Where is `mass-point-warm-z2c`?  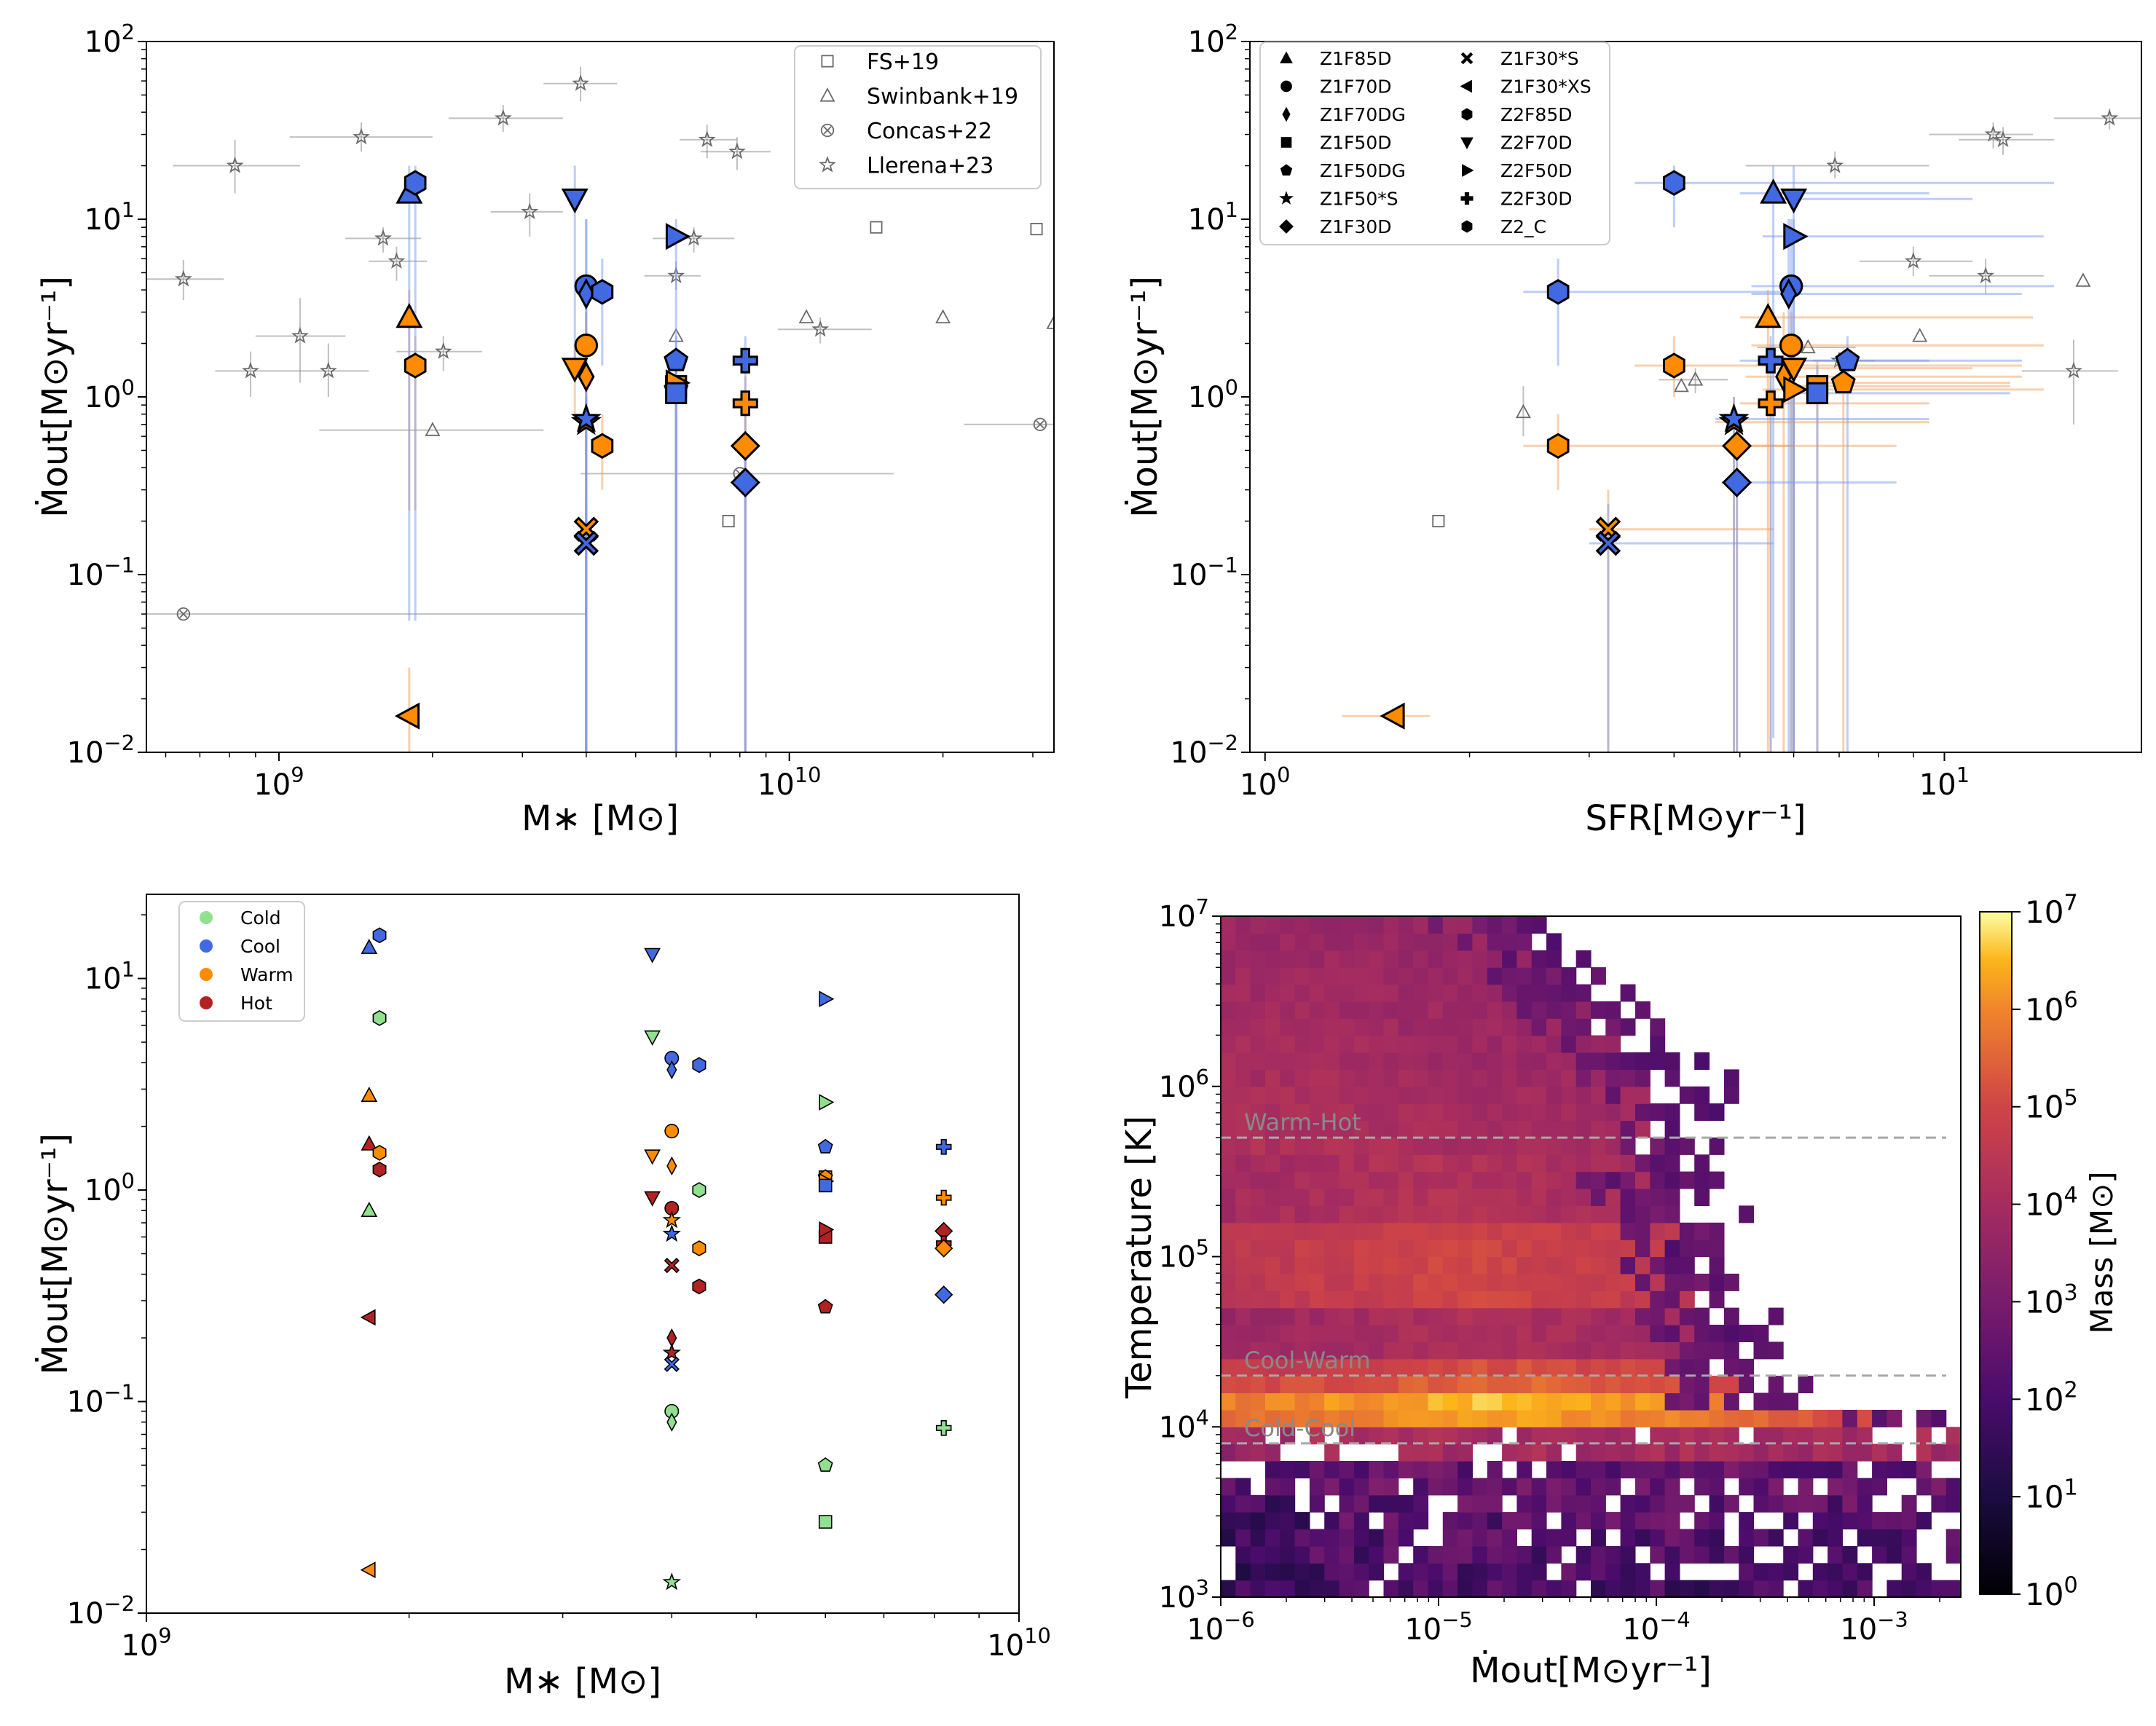 mass-point-warm-z2c is located at coordinates (602, 447).